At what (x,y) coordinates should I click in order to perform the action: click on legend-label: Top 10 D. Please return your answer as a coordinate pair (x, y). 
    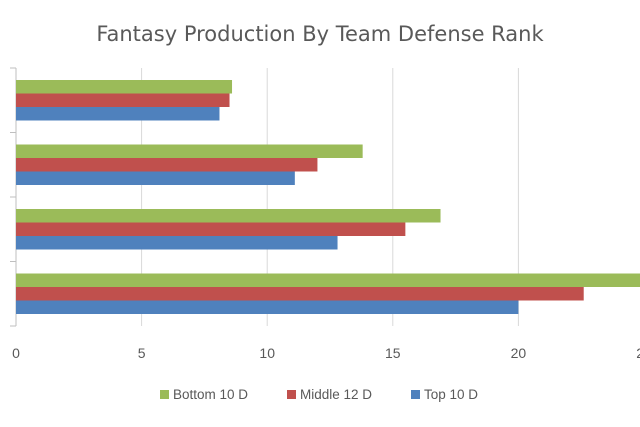
    Looking at the image, I should click on (451, 394).